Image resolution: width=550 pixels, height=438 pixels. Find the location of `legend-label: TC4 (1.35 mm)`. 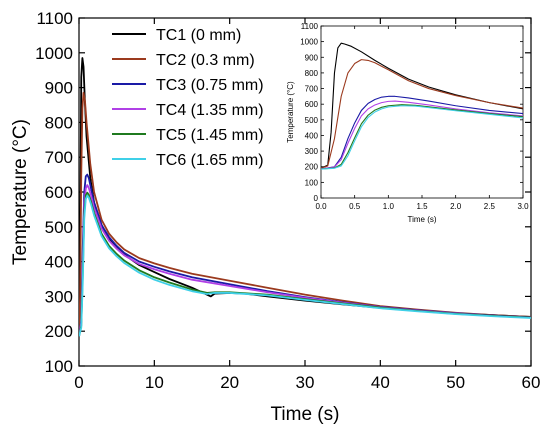

legend-label: TC4 (1.35 mm) is located at coordinates (210, 110).